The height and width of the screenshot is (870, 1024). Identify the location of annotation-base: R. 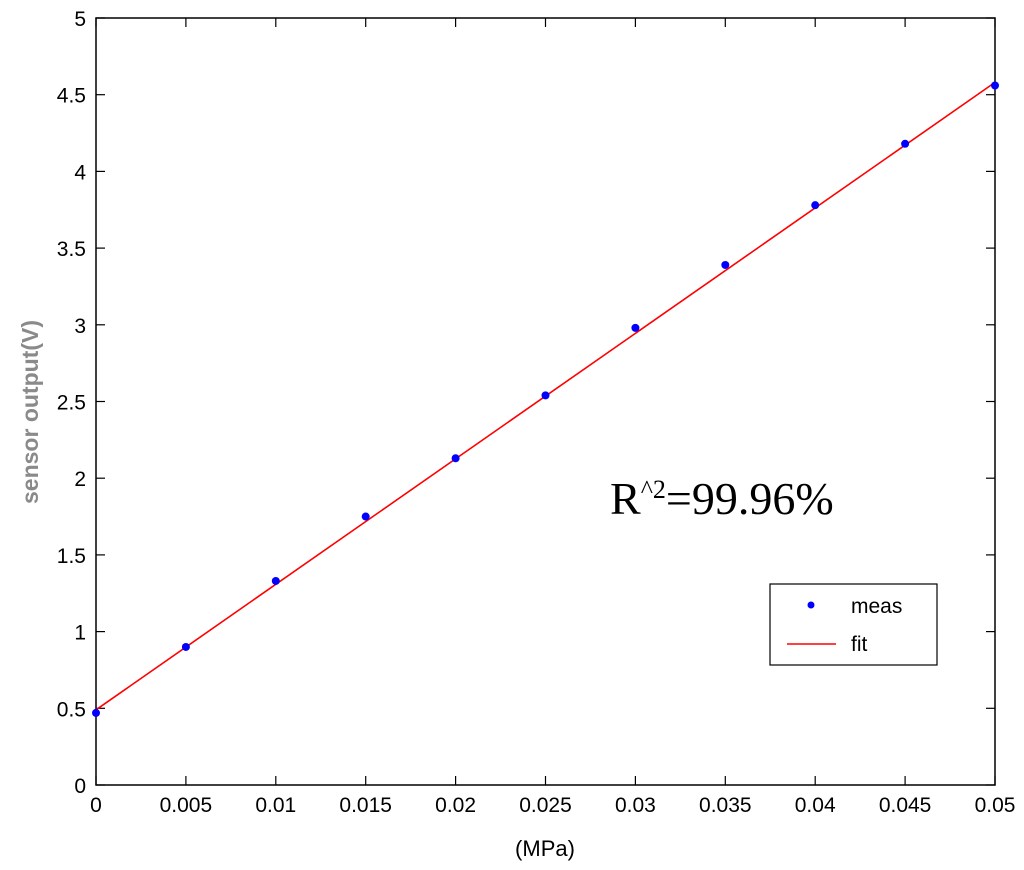
(625, 498).